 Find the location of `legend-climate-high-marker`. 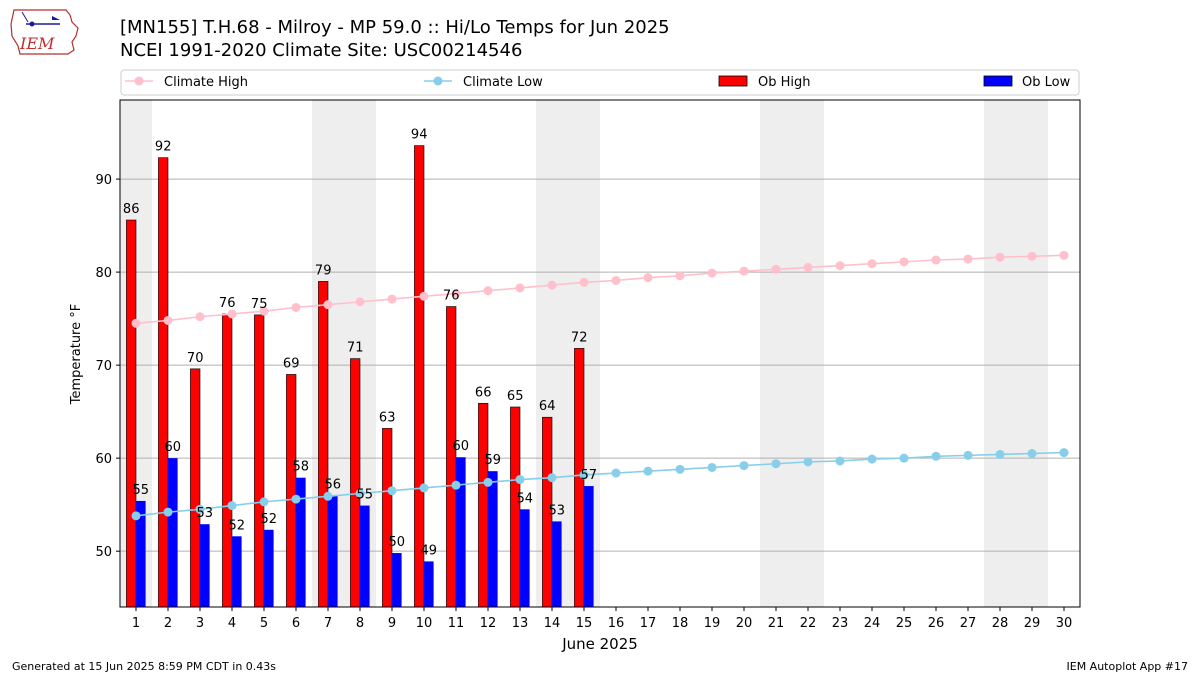

legend-climate-high-marker is located at coordinates (139, 81).